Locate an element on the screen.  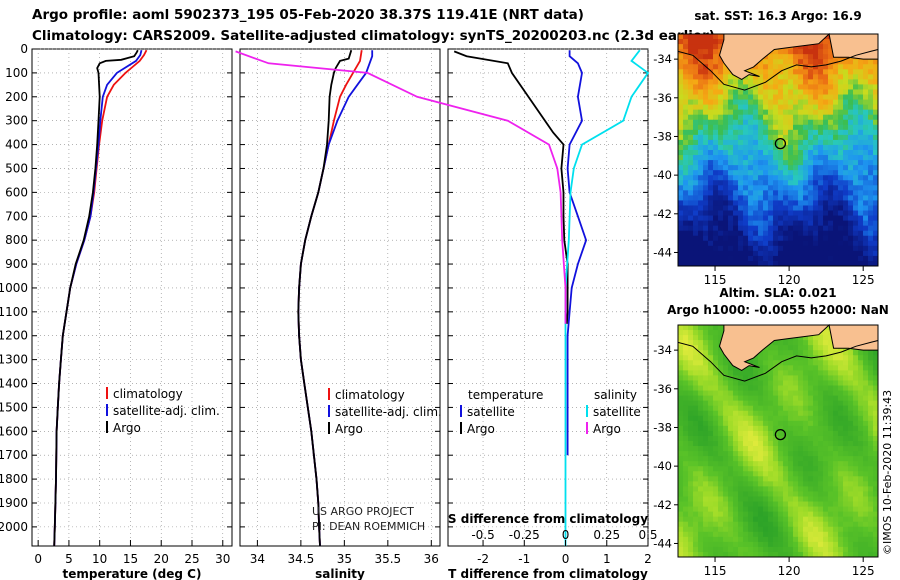
depth-tick-label: 1900 is located at coordinates (14, 503).